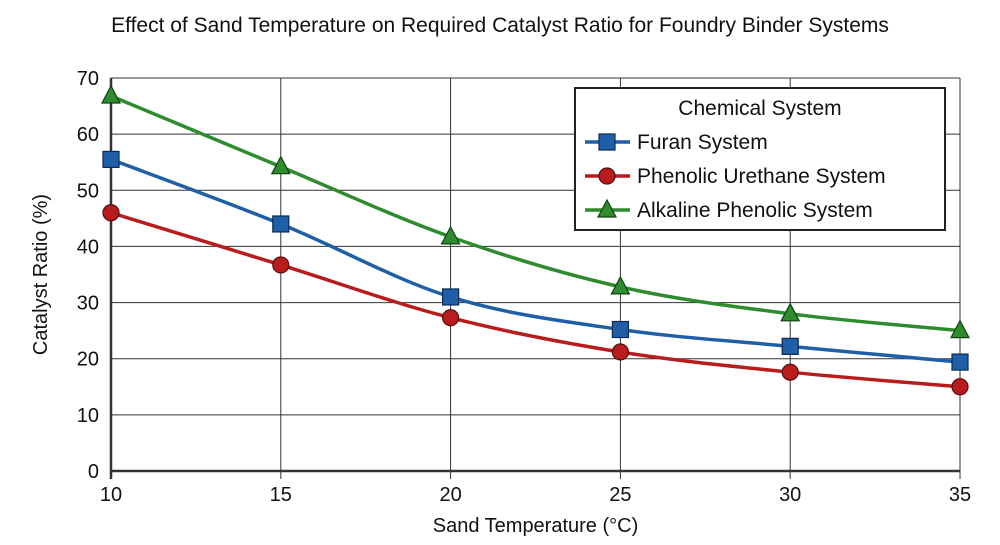 Image resolution: width=1000 pixels, height=545 pixels. I want to click on y-tick-label: 40, so click(88, 247).